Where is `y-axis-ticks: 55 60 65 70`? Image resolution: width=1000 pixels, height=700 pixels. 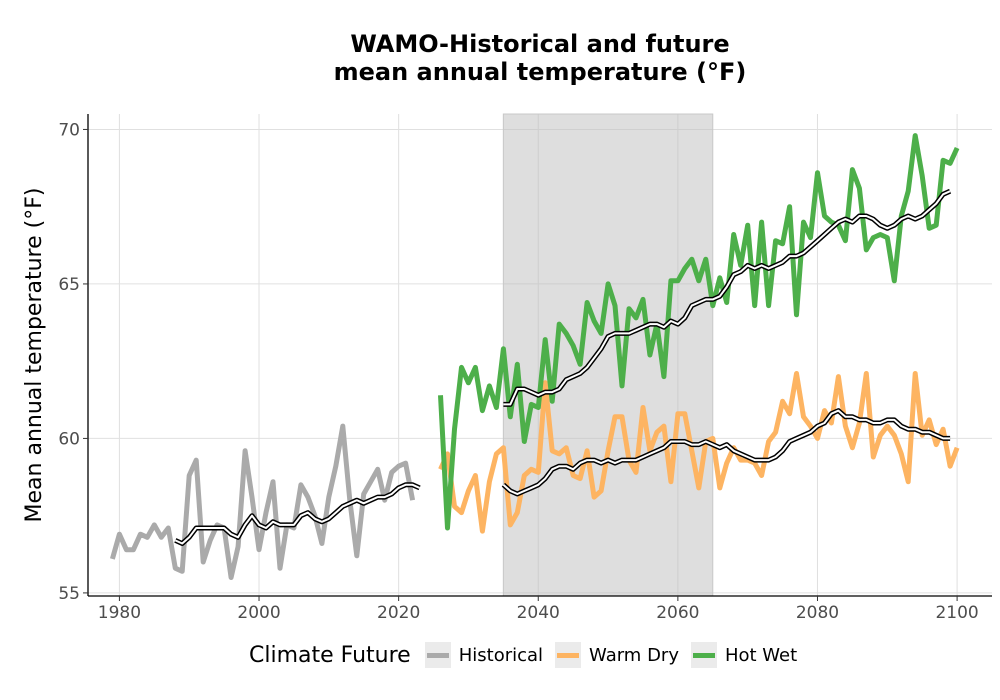
y-axis-ticks: 55 60 65 70 is located at coordinates (73, 362).